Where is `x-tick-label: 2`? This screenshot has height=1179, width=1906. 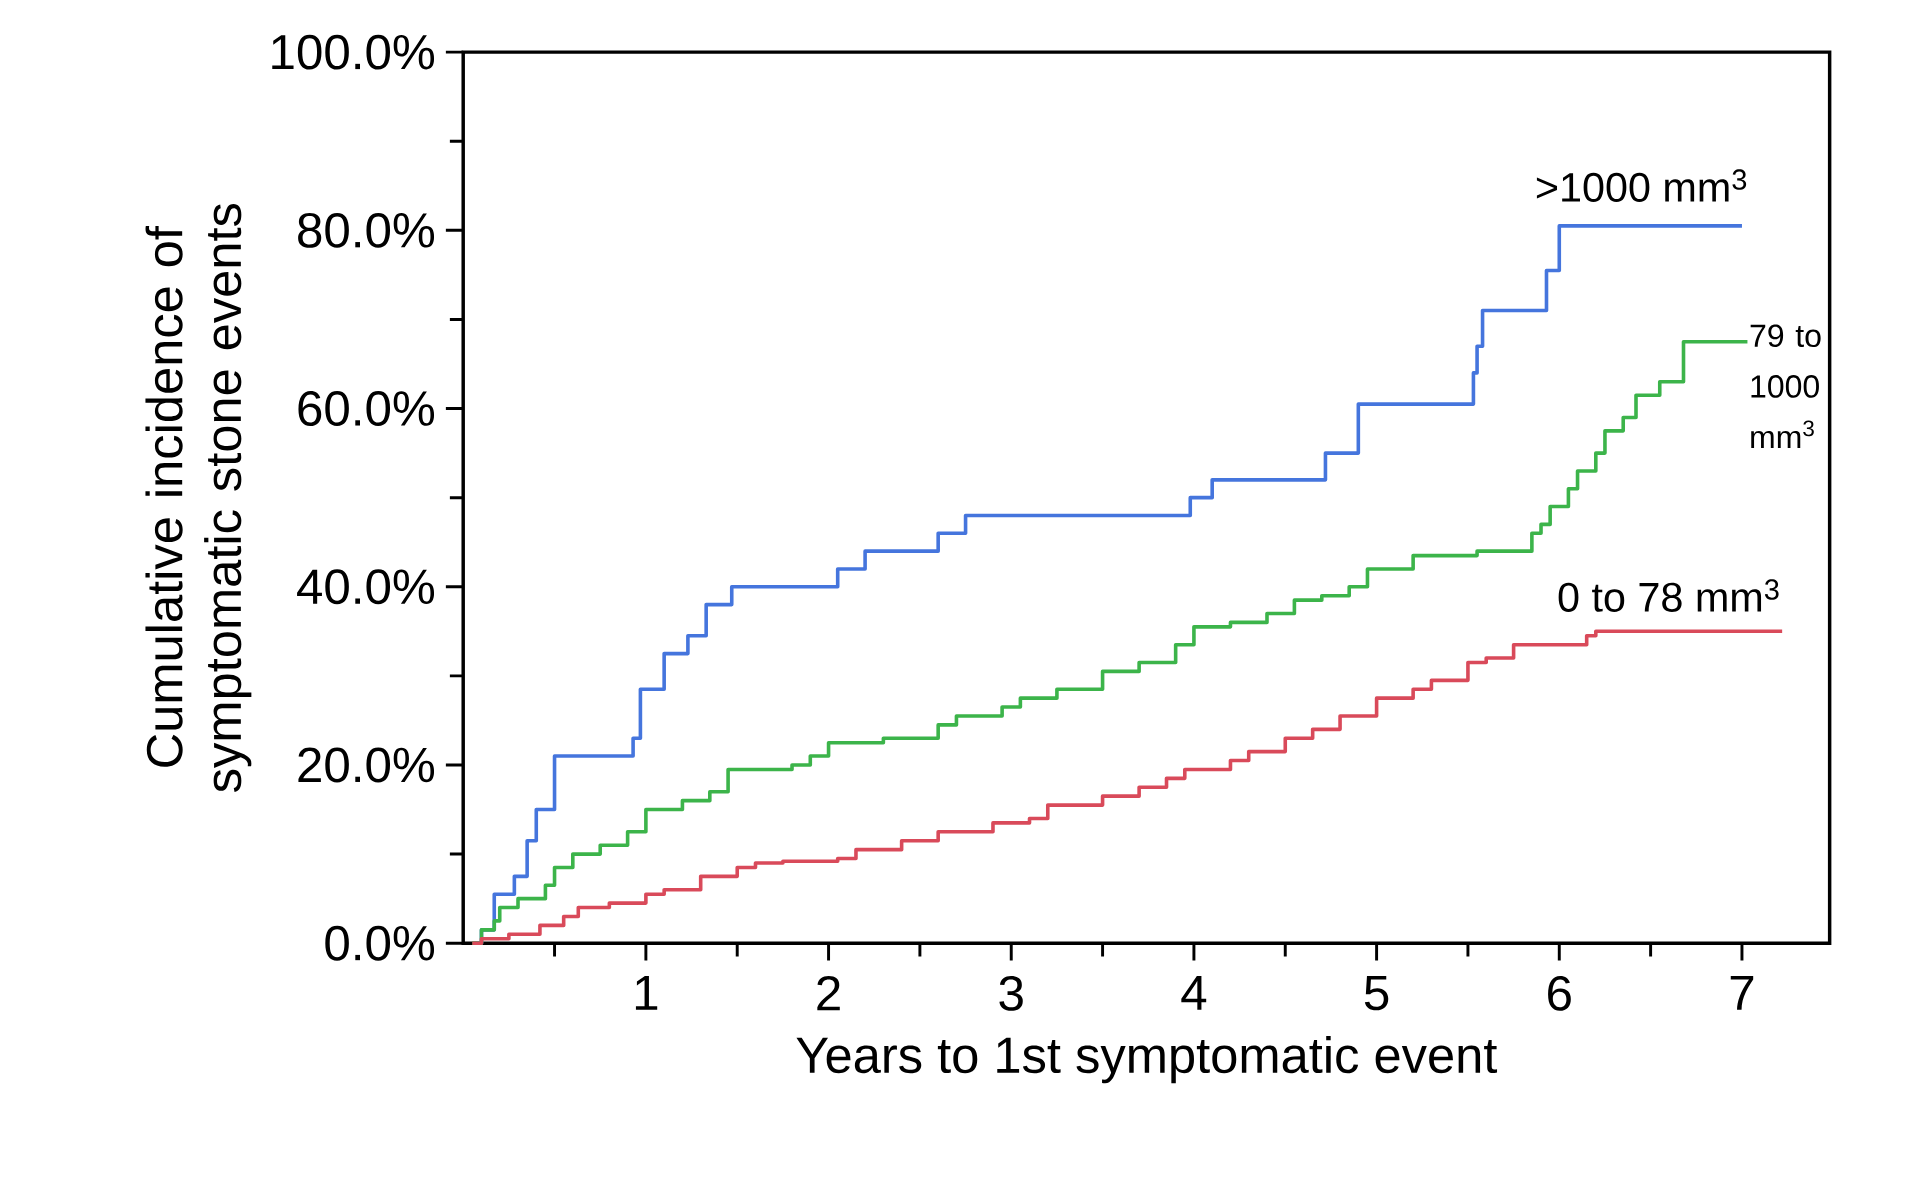
x-tick-label: 2 is located at coordinates (828, 993).